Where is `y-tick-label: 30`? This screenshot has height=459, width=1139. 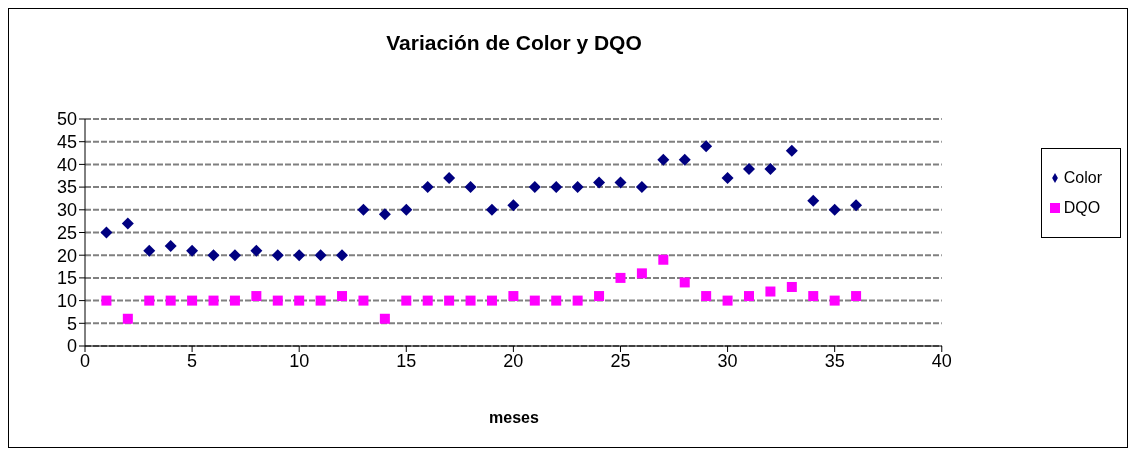
y-tick-label: 30 is located at coordinates (66, 210).